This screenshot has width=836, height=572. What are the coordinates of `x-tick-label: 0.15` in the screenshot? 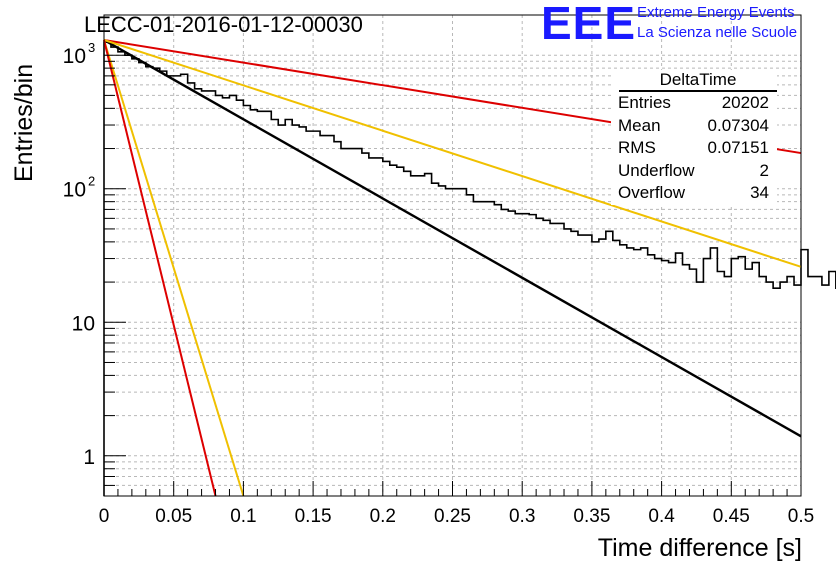 It's located at (313, 516).